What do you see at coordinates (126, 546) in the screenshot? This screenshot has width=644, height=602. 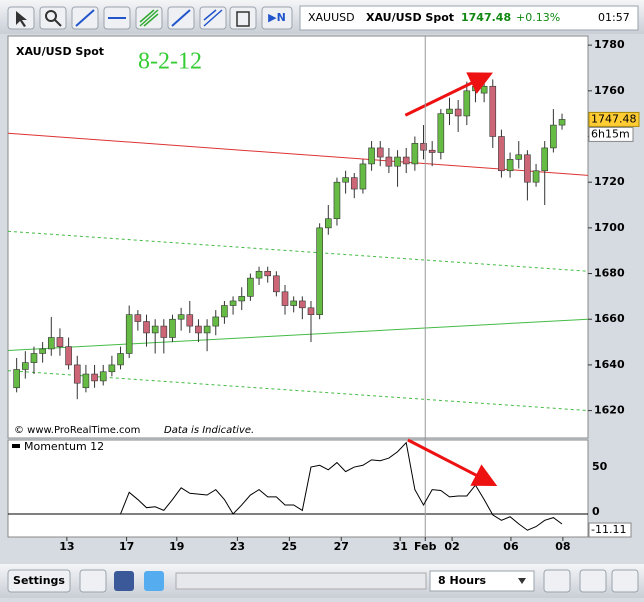 I see `x-tick-label: 17` at bounding box center [126, 546].